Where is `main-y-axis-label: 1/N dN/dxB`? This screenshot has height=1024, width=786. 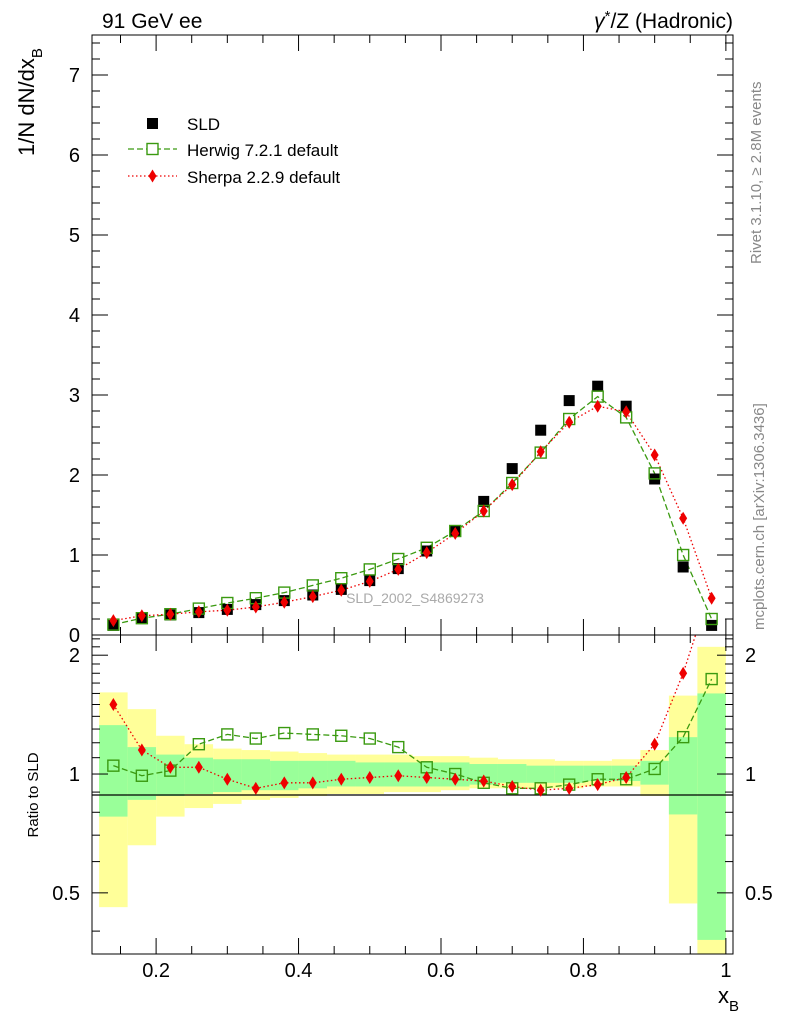
main-y-axis-label: 1/N dN/dxB is located at coordinates (30, 102).